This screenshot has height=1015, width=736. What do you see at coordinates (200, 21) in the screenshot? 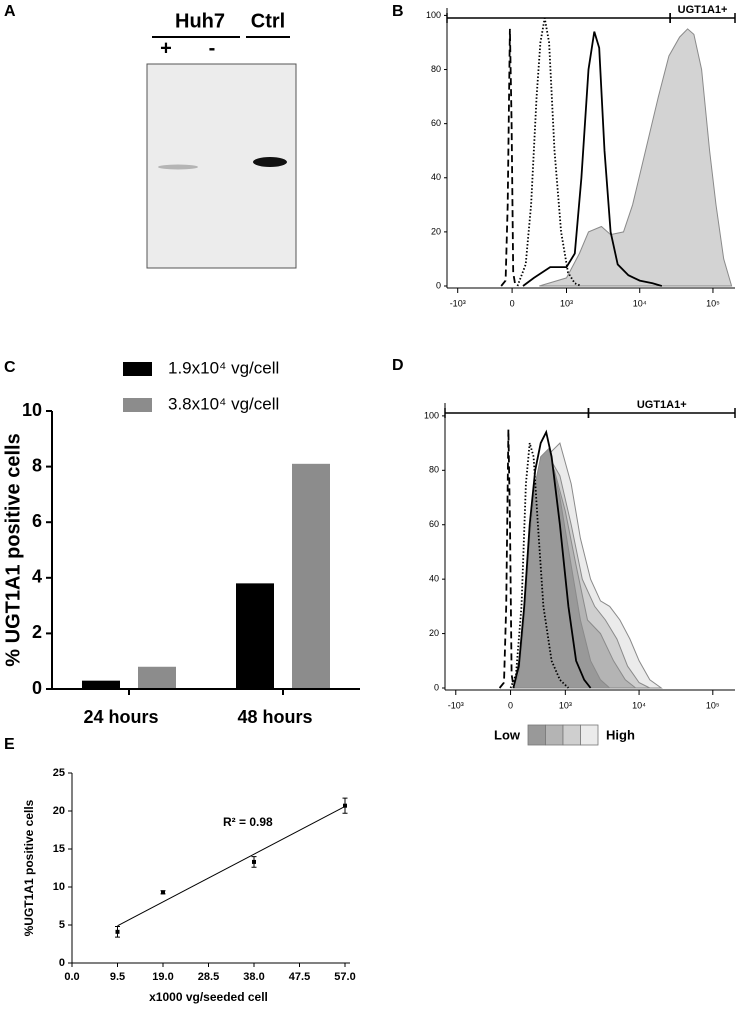
I see `group-label: Huh7` at bounding box center [200, 21].